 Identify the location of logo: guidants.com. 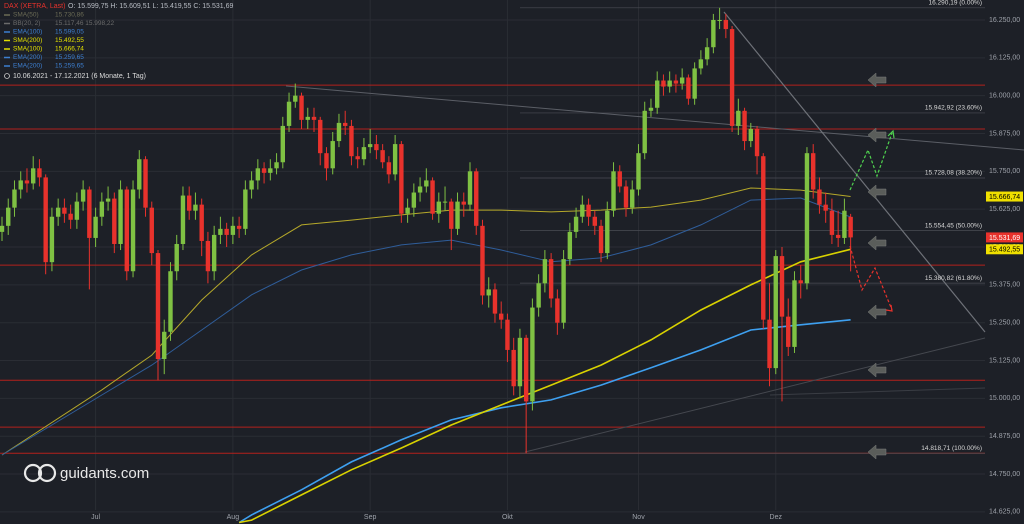
(86, 473).